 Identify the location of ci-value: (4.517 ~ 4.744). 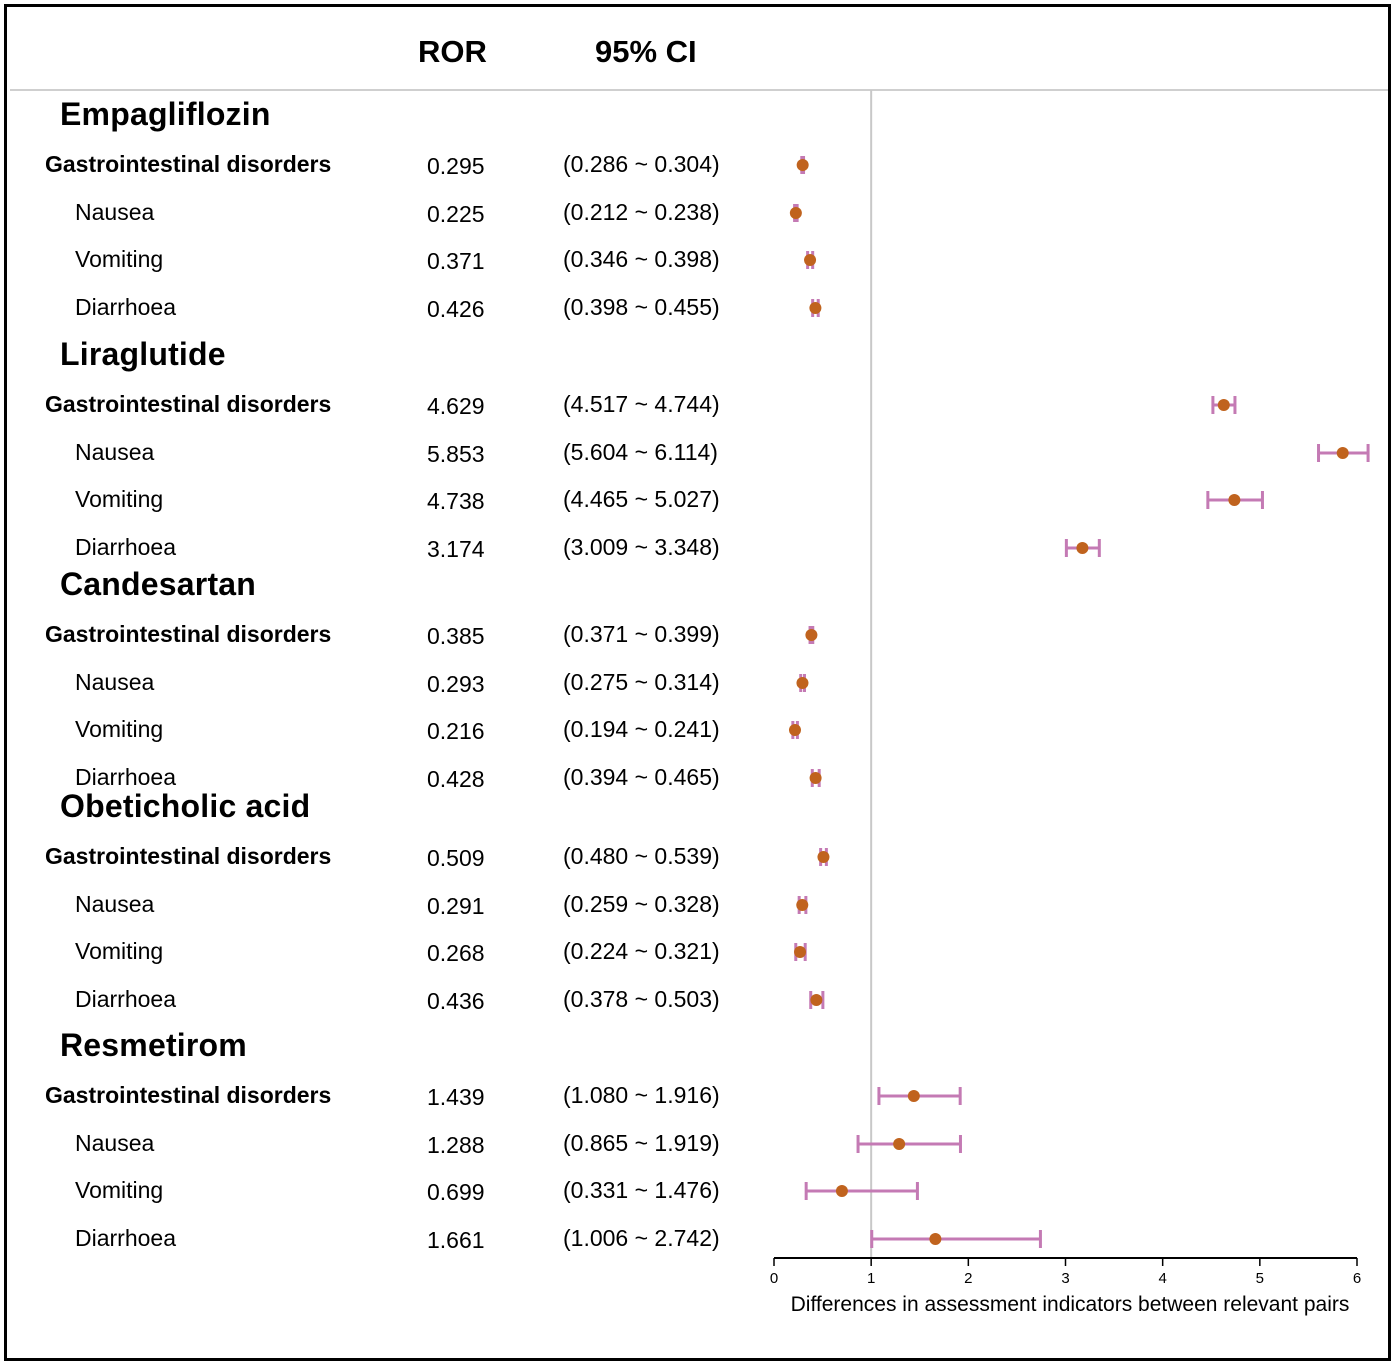
(641, 404).